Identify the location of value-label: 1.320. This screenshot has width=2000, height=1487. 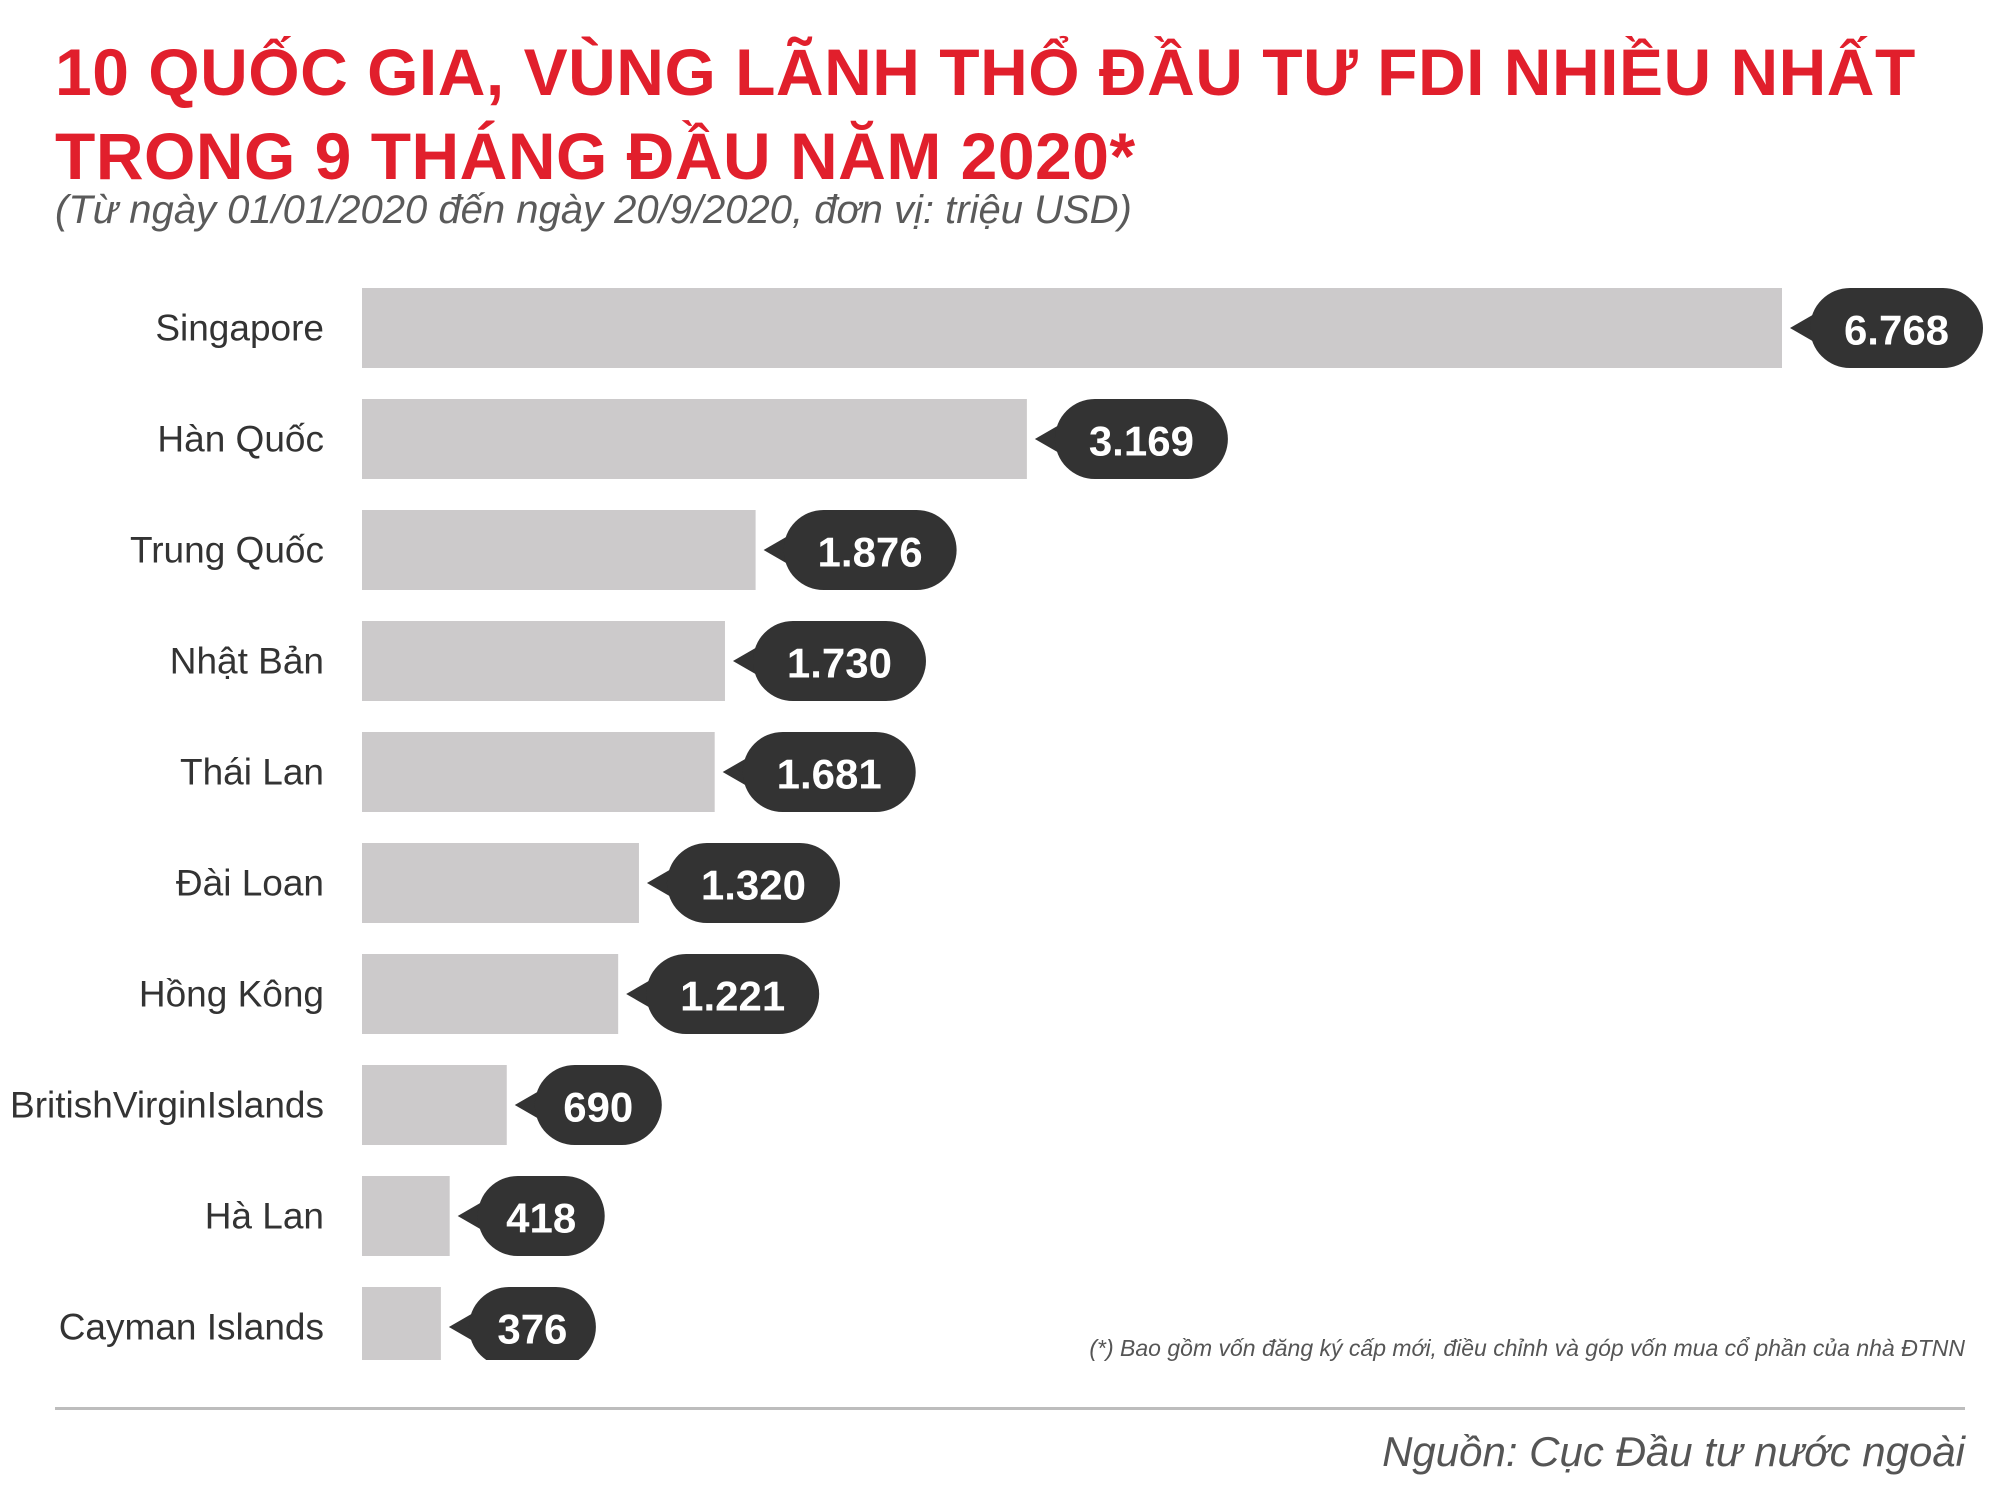
(753, 885).